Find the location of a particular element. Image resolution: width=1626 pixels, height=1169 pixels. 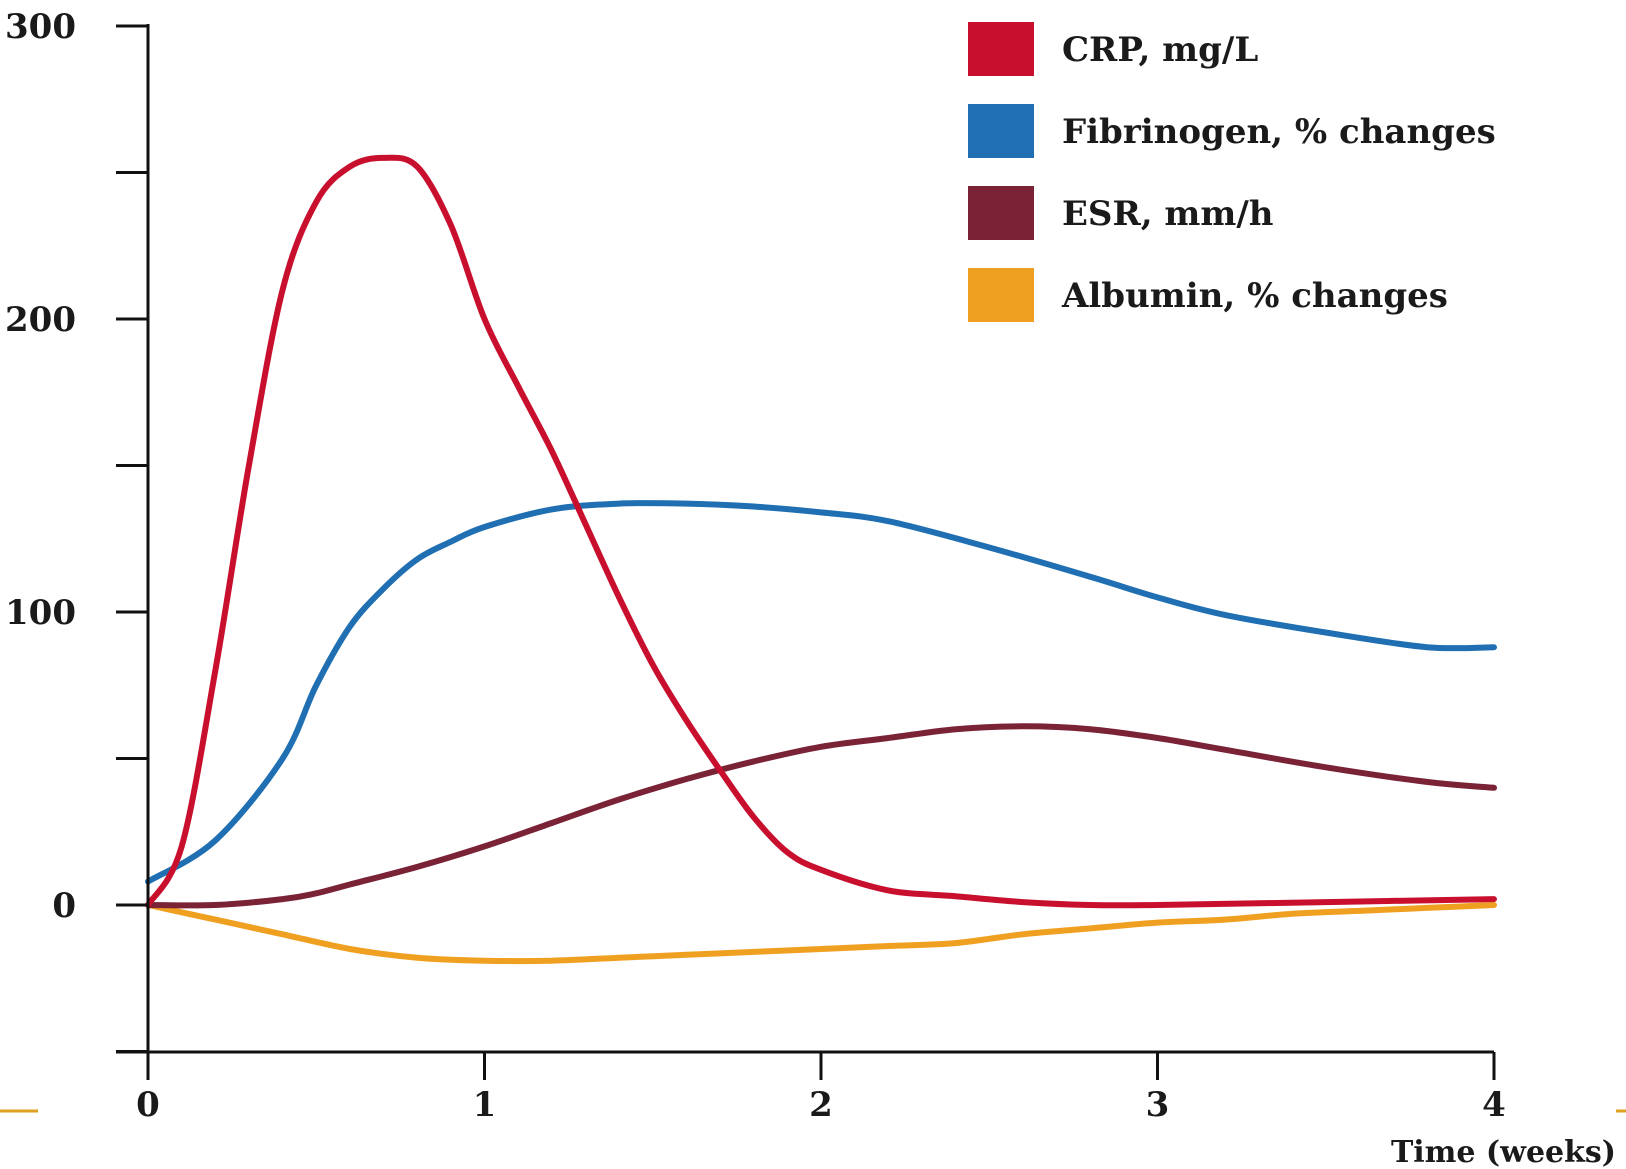

x-ticks: 0 1 2 3 4 is located at coordinates (821, 1088).